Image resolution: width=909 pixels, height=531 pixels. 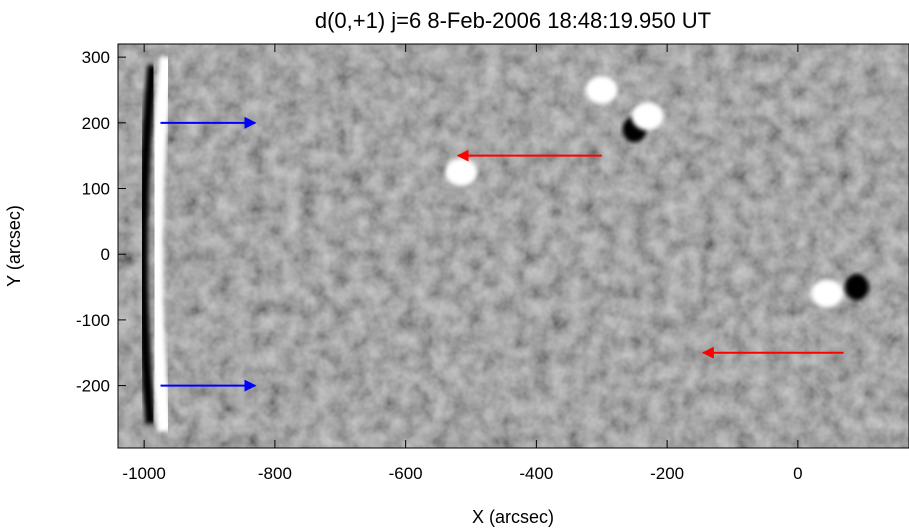 What do you see at coordinates (14, 246) in the screenshot?
I see `y-axis-label: Y (arcsec)` at bounding box center [14, 246].